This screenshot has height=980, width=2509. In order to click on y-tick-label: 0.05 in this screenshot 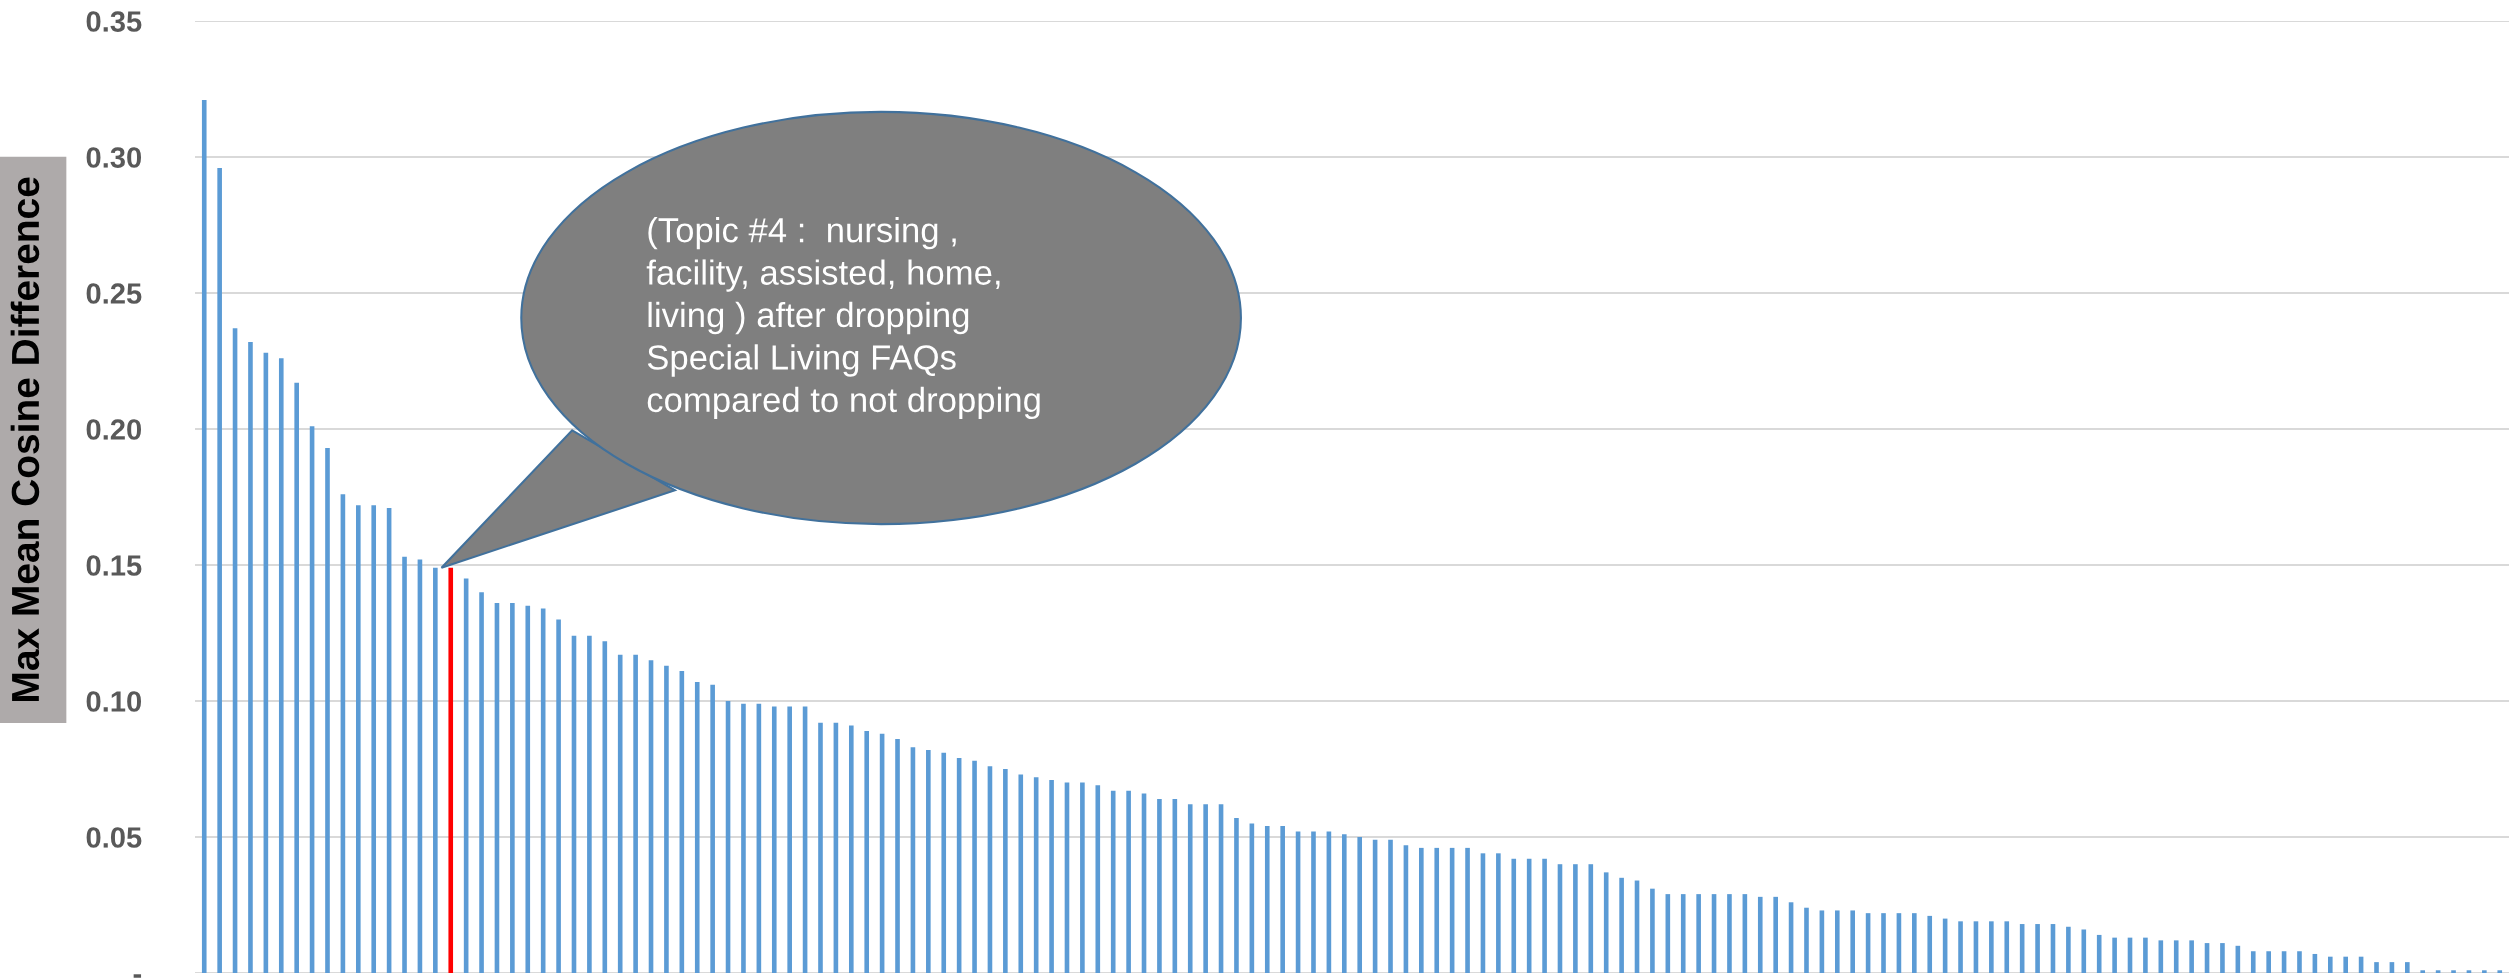, I will do `click(114, 837)`.